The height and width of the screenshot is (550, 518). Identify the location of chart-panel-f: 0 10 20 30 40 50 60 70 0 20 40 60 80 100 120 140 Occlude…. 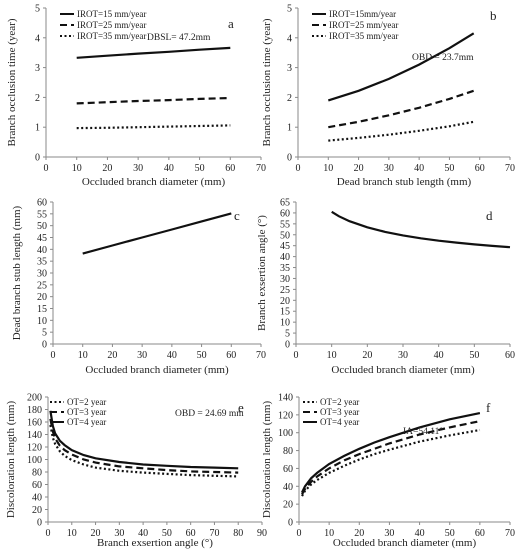
(388, 471).